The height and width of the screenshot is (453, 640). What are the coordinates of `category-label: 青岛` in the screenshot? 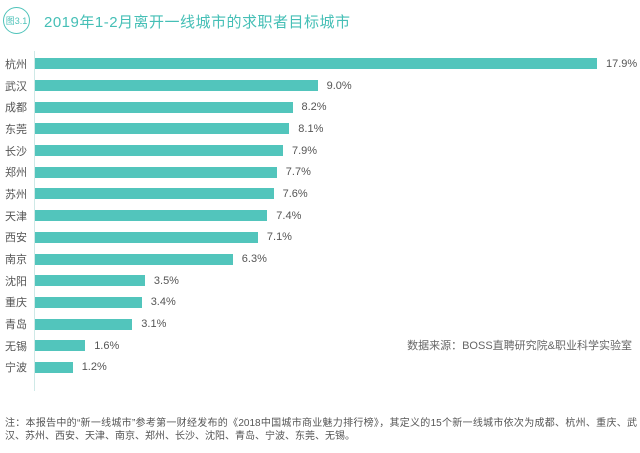 It's located at (16, 325).